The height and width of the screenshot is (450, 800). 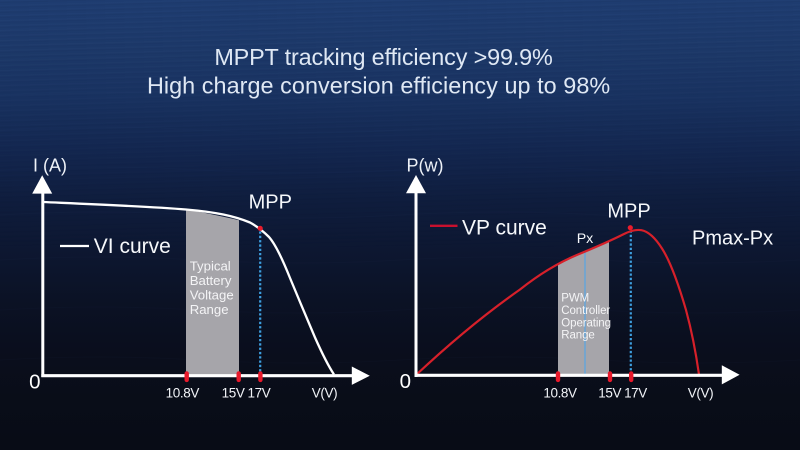 I want to click on svg-text: Typical, so click(x=210, y=265).